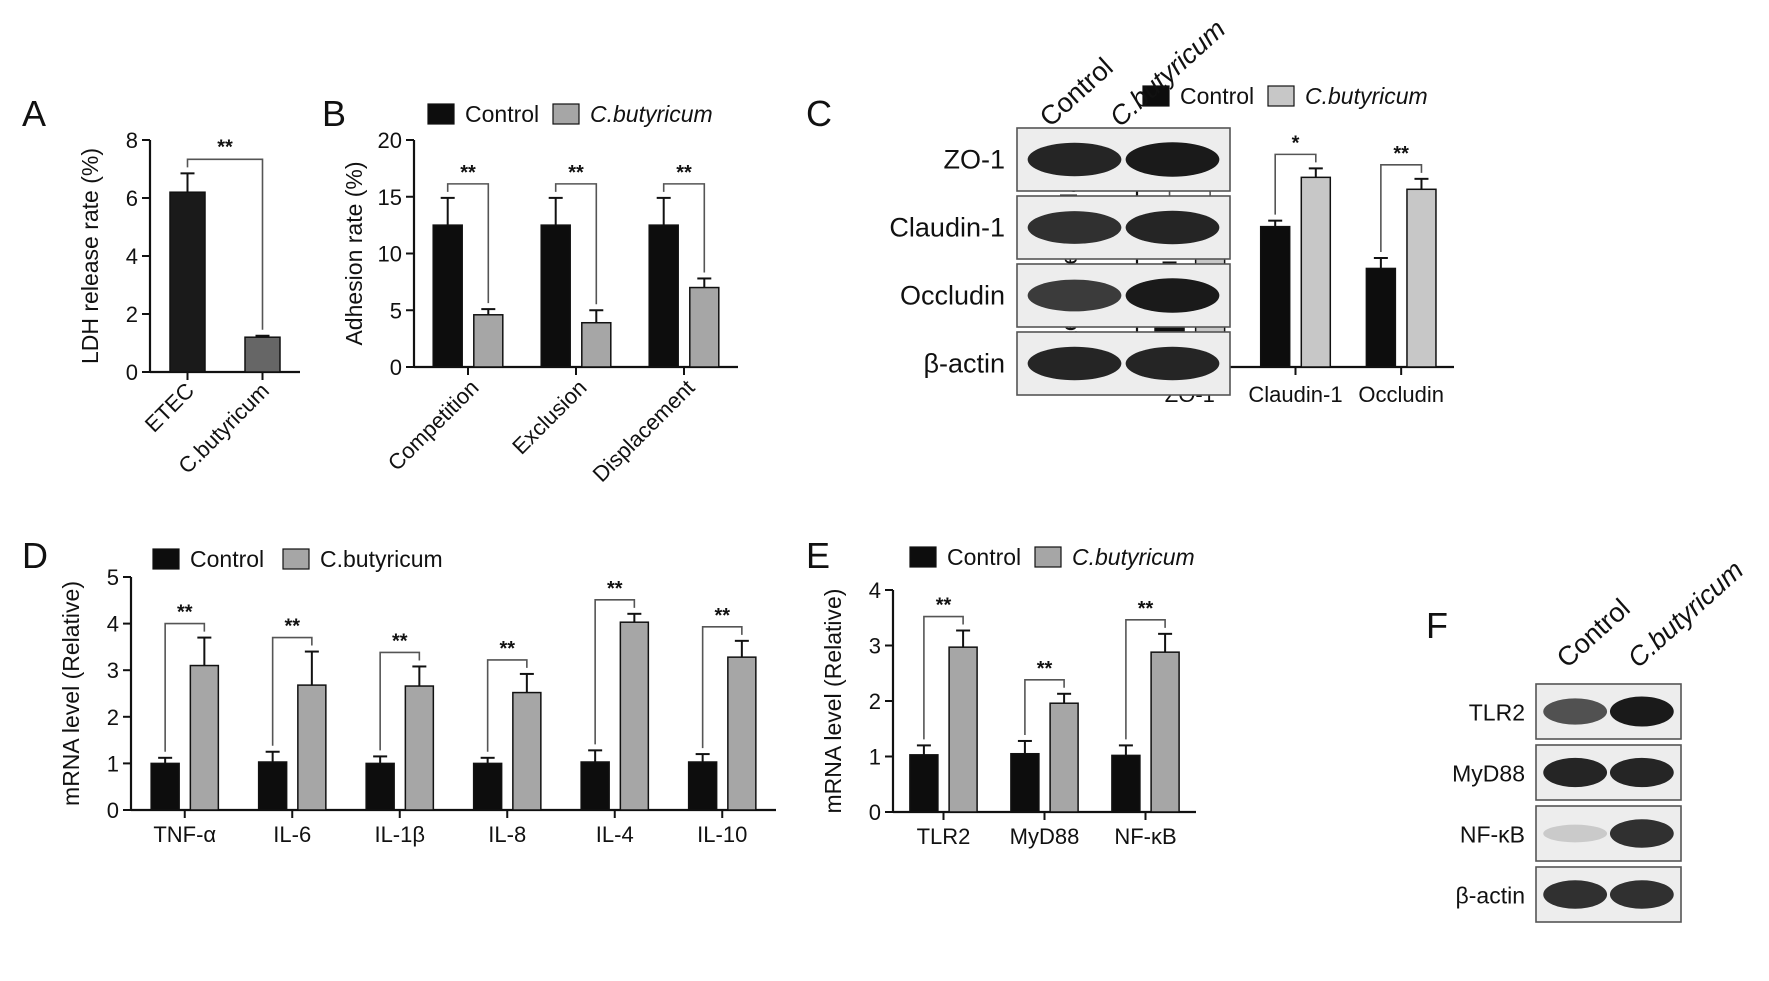 The image size is (1769, 981). I want to click on lane-header: C.butyricum, so click(1167, 73).